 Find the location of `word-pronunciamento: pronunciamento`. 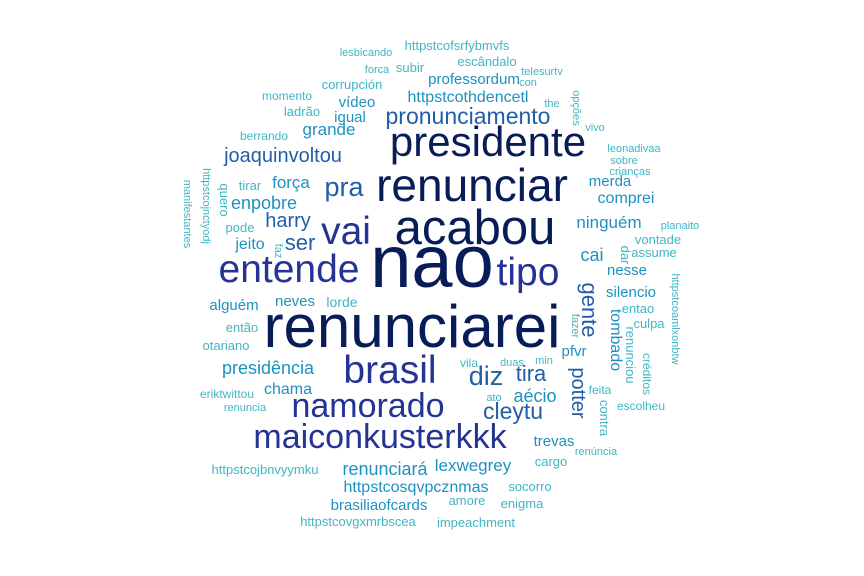

word-pronunciamento: pronunciamento is located at coordinates (468, 116).